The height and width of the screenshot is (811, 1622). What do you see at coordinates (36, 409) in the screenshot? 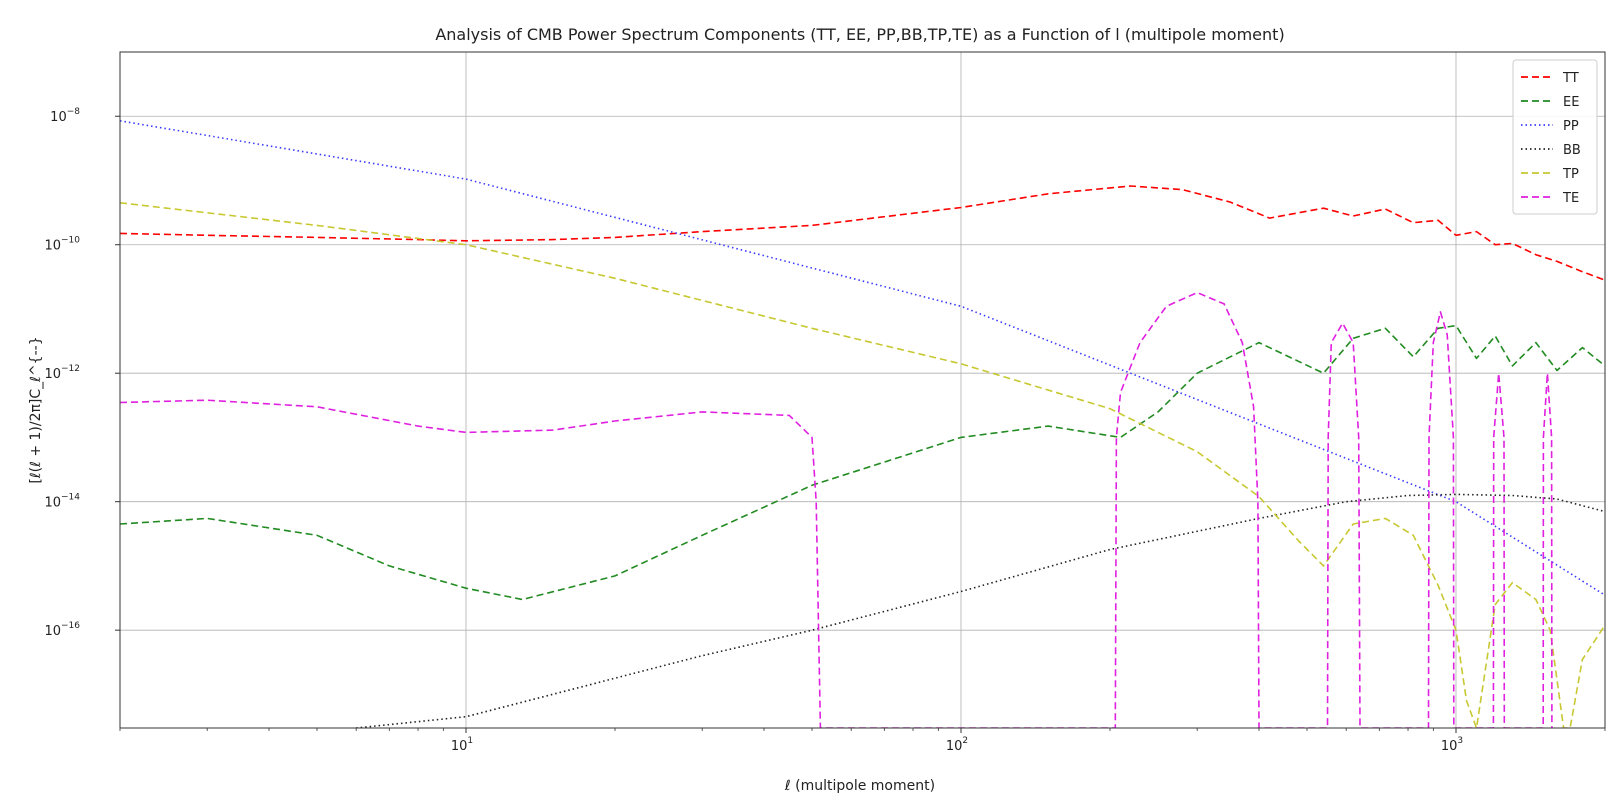
I see `y-axis-label: [ℓ(ℓ + 1)/2π]C_ℓ^{--}` at bounding box center [36, 409].